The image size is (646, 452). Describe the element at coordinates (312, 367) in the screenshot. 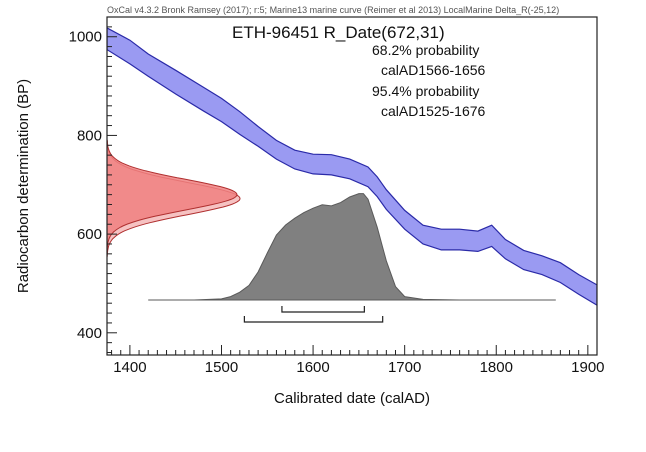

I see `x-tick-label: 1600` at that location.